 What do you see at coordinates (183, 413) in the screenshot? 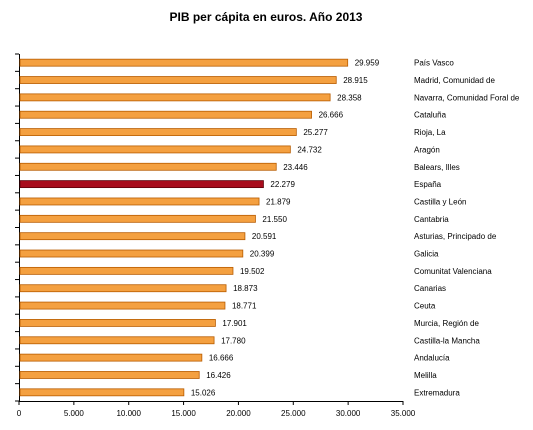
I see `x-tick-label: 15.000` at bounding box center [183, 413].